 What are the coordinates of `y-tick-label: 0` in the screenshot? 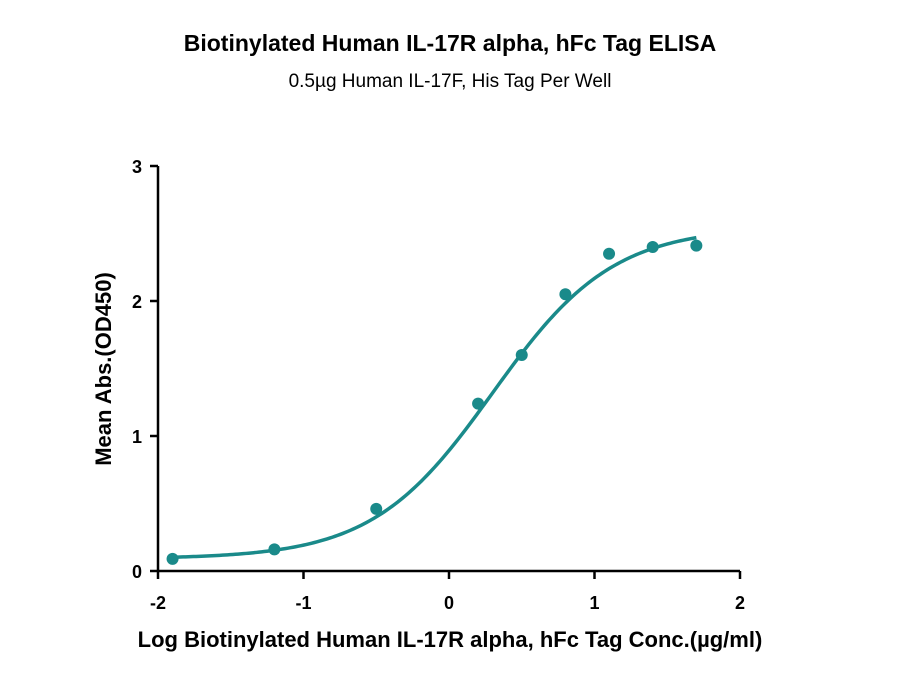 It's located at (137, 572).